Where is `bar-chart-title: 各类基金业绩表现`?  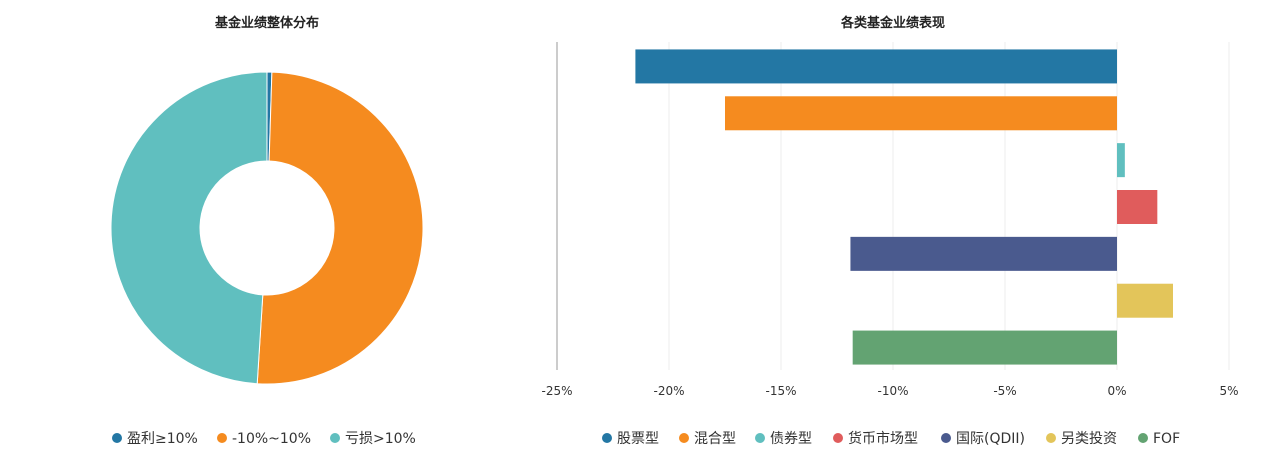 bar-chart-title: 各类基金业绩表现 is located at coordinates (892, 23).